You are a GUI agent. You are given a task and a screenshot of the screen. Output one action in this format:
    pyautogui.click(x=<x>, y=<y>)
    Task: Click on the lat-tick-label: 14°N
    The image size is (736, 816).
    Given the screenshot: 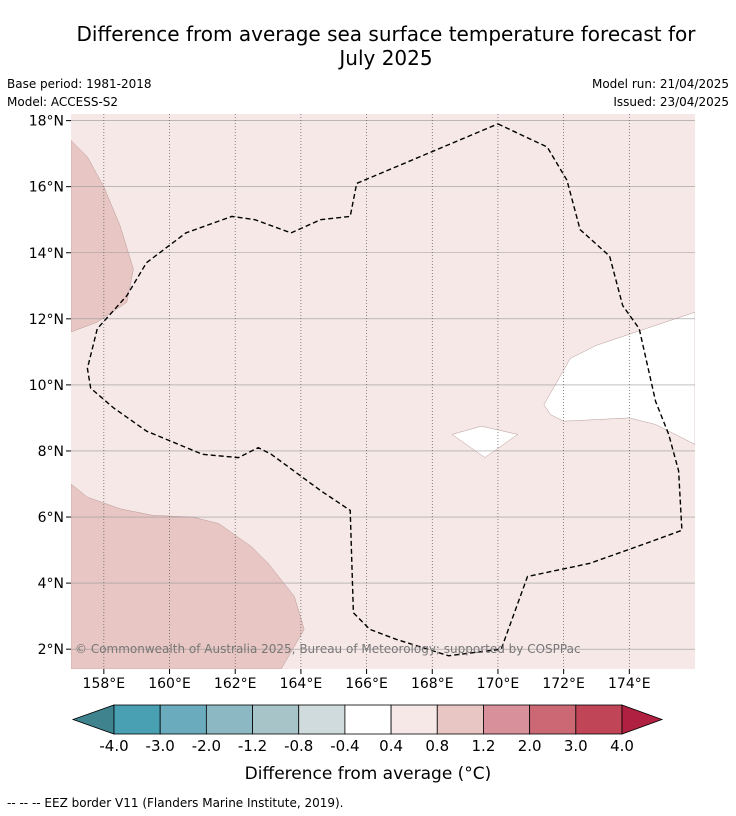 What is the action you would take?
    pyautogui.click(x=46, y=254)
    